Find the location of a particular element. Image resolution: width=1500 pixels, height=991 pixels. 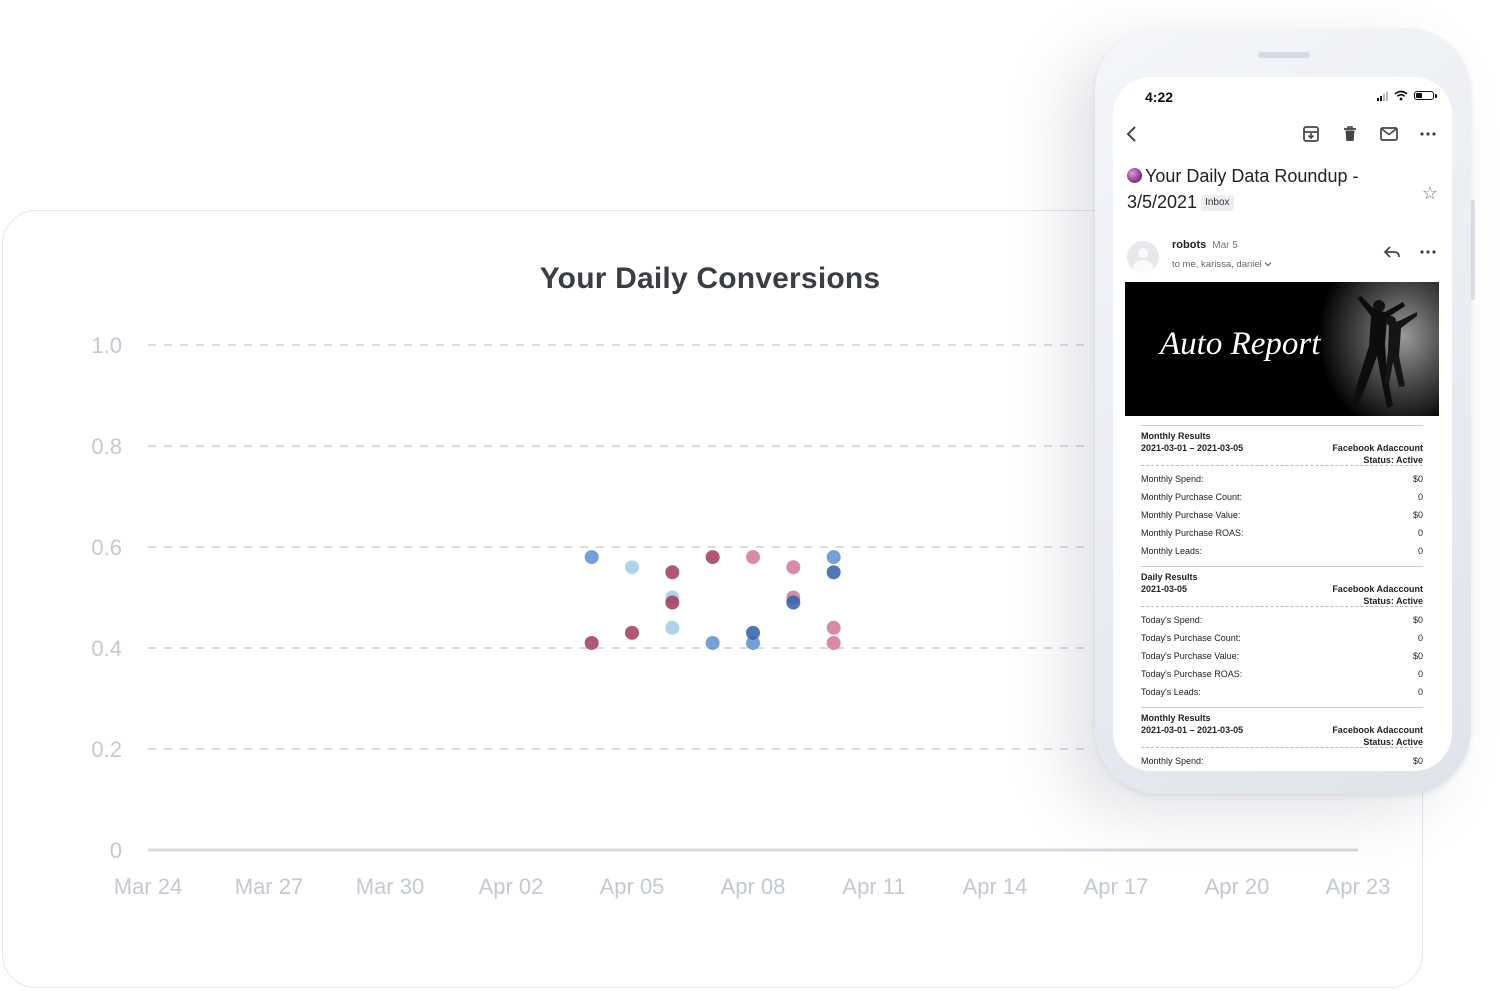

y-tick-label: 0 is located at coordinates (116, 850).